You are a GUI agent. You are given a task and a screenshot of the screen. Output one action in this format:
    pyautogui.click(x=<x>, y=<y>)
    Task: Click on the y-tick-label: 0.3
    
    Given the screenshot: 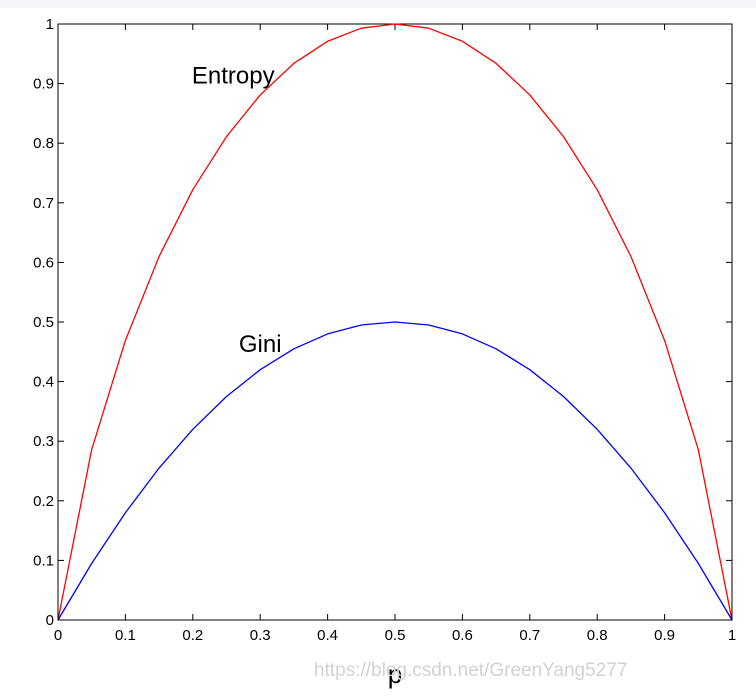 What is the action you would take?
    pyautogui.click(x=43, y=441)
    